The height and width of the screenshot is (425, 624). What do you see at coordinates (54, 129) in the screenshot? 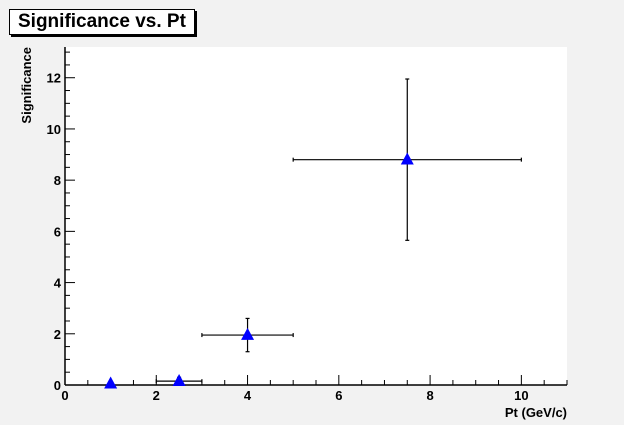
I see `y-tick-label: 10` at bounding box center [54, 129].